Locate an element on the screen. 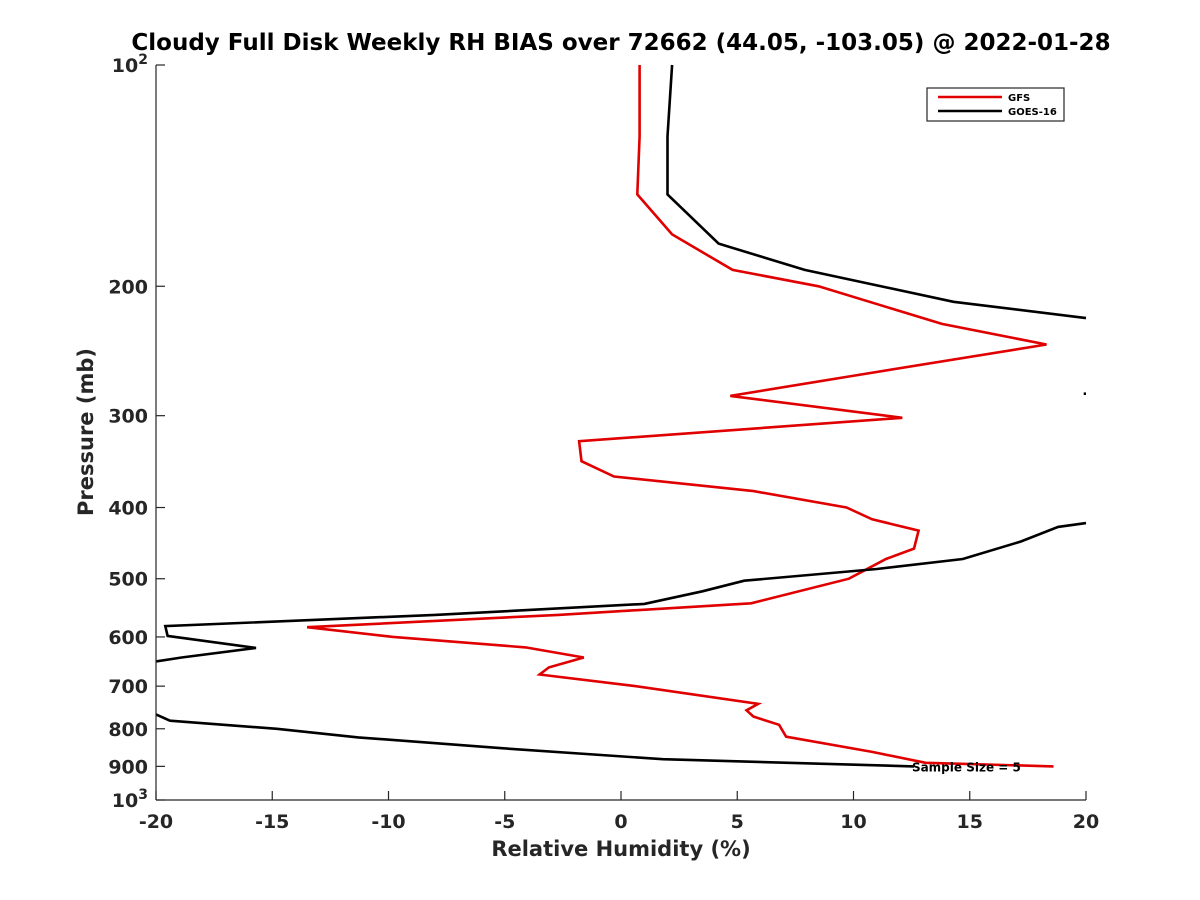  y-axis-label: Pressure (mb) is located at coordinates (86, 432).